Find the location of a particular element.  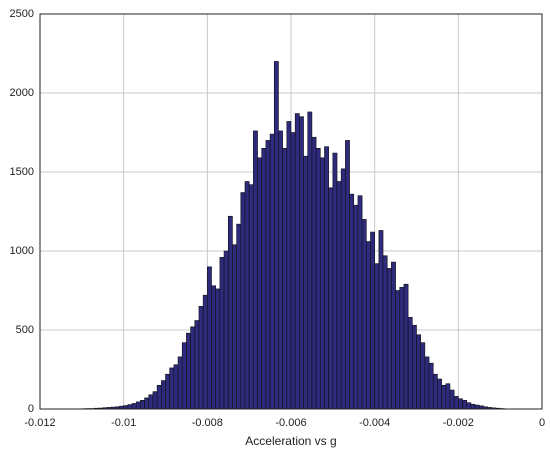

x-tick-label: -0.004 is located at coordinates (374, 423).